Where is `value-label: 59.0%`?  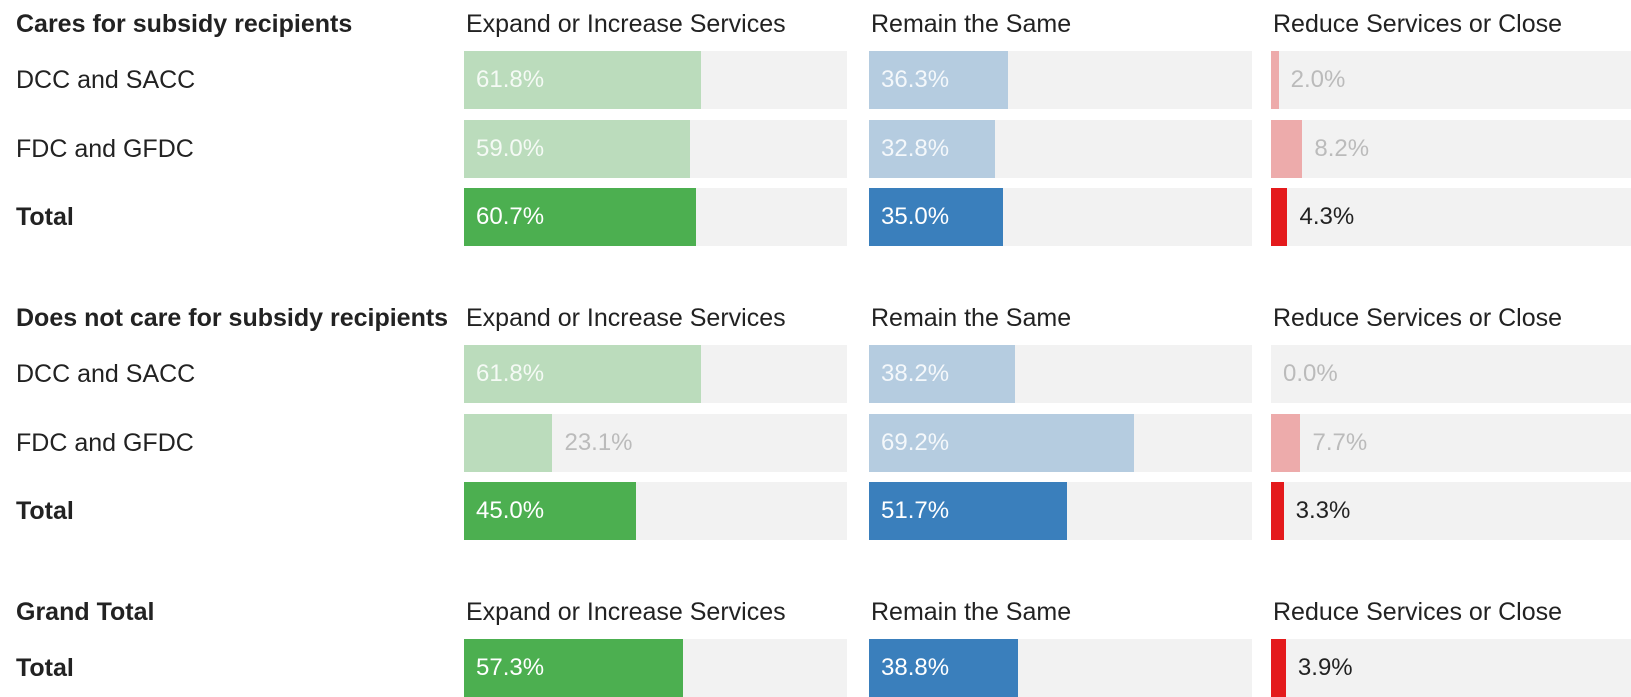
value-label: 59.0% is located at coordinates (510, 148).